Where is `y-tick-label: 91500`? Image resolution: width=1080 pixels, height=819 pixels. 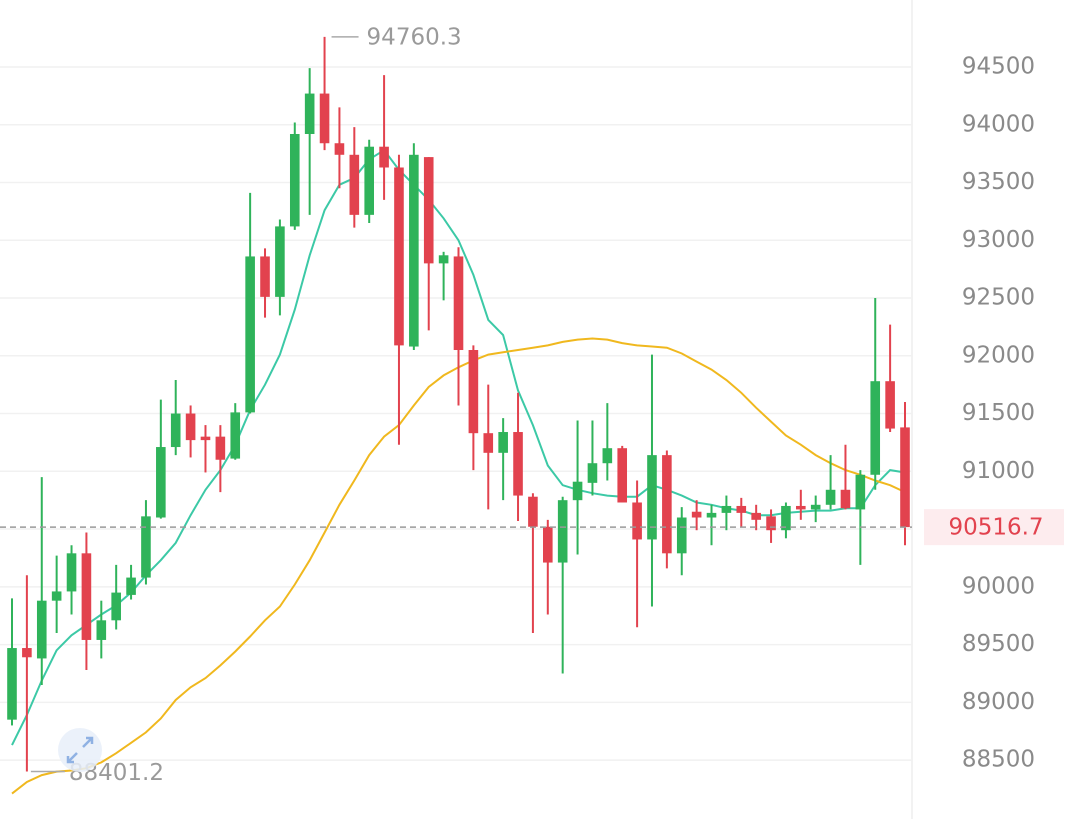
y-tick-label: 91500 is located at coordinates (998, 413).